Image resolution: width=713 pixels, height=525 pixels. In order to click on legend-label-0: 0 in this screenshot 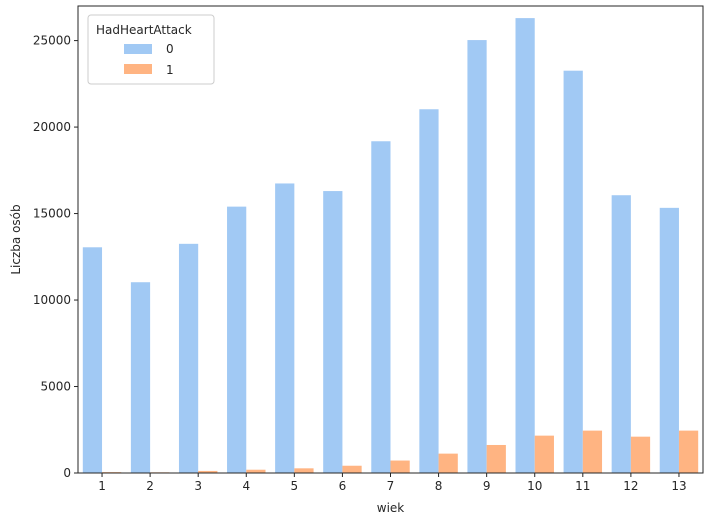, I will do `click(170, 49)`.